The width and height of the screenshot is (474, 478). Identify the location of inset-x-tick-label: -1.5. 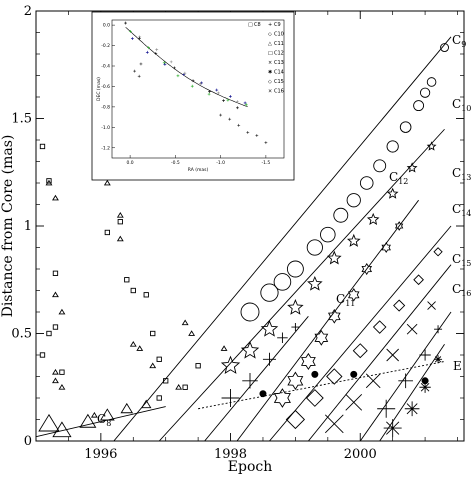
(266, 163).